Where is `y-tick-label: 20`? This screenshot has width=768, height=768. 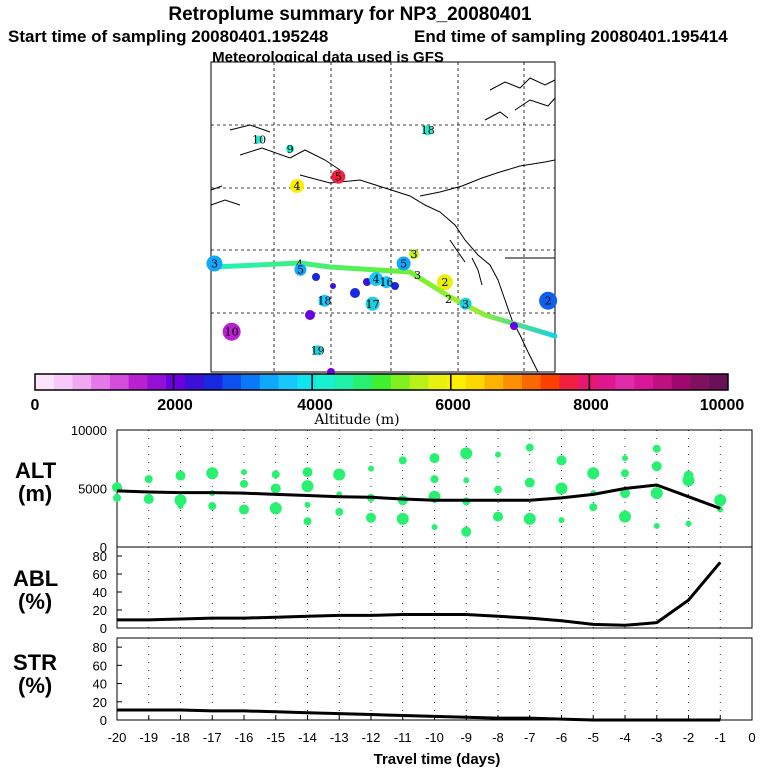
y-tick-label: 20 is located at coordinates (100, 610).